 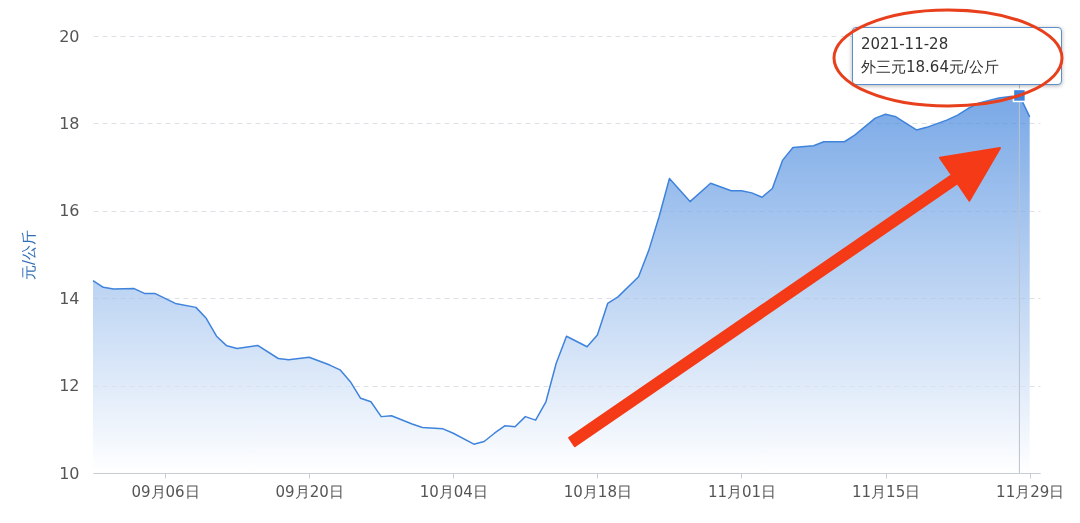 I want to click on y-tick-label: 16, so click(x=69, y=211).